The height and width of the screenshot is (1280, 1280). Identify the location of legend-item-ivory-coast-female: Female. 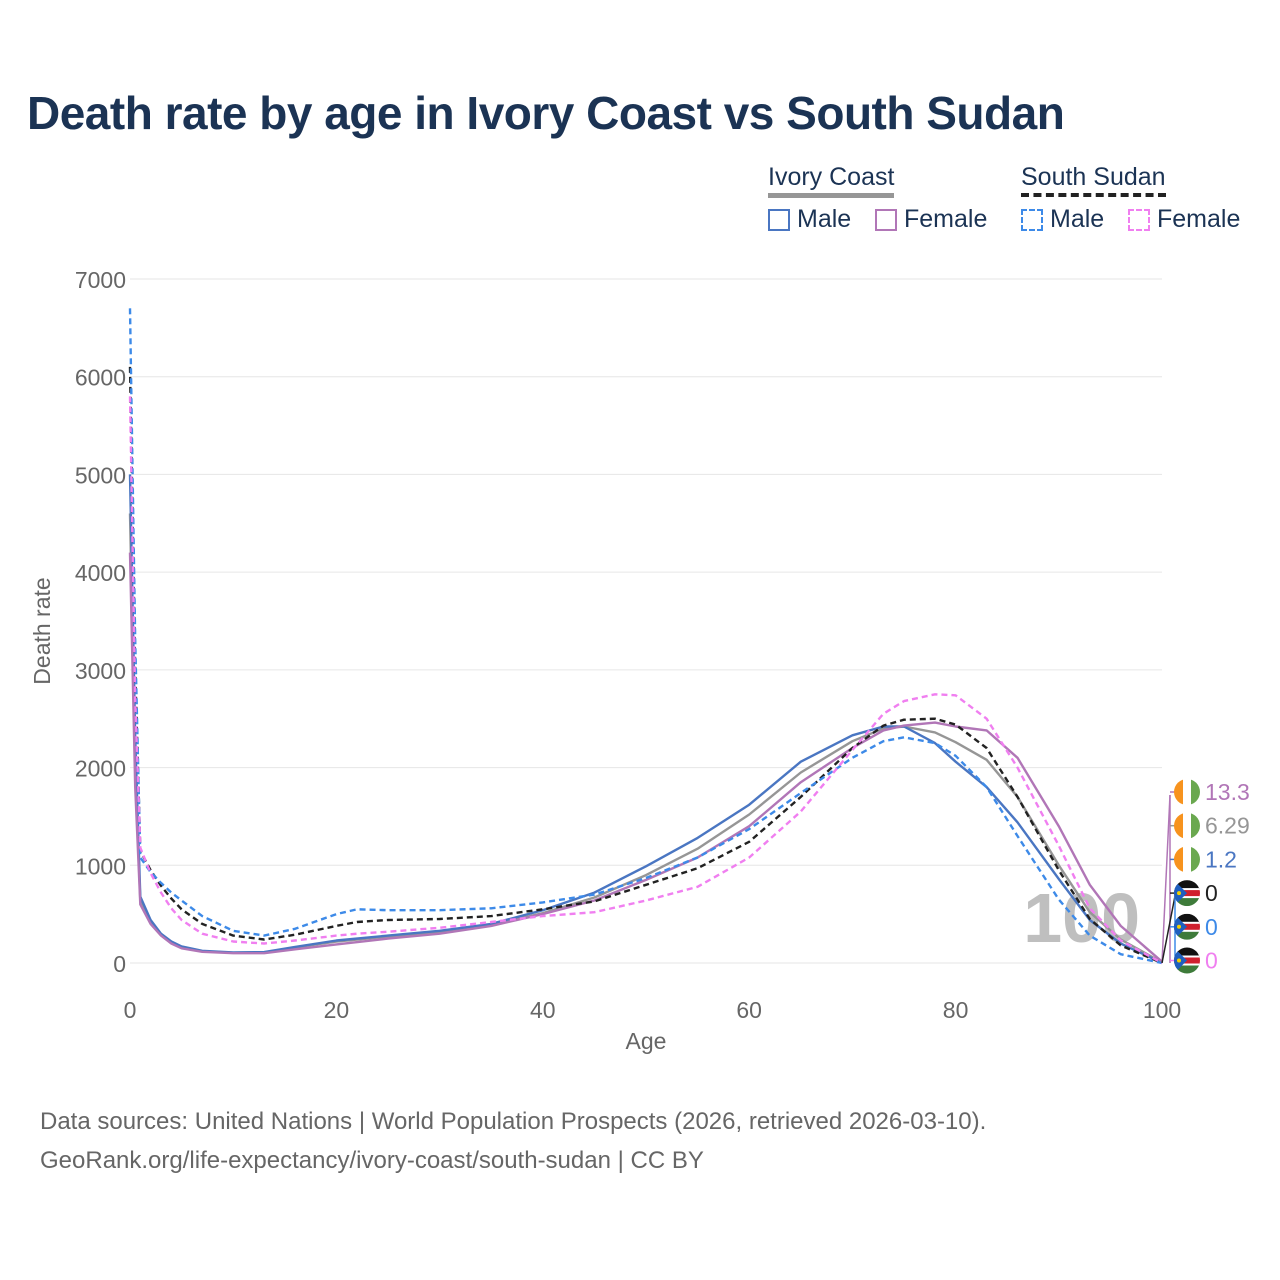
(931, 219).